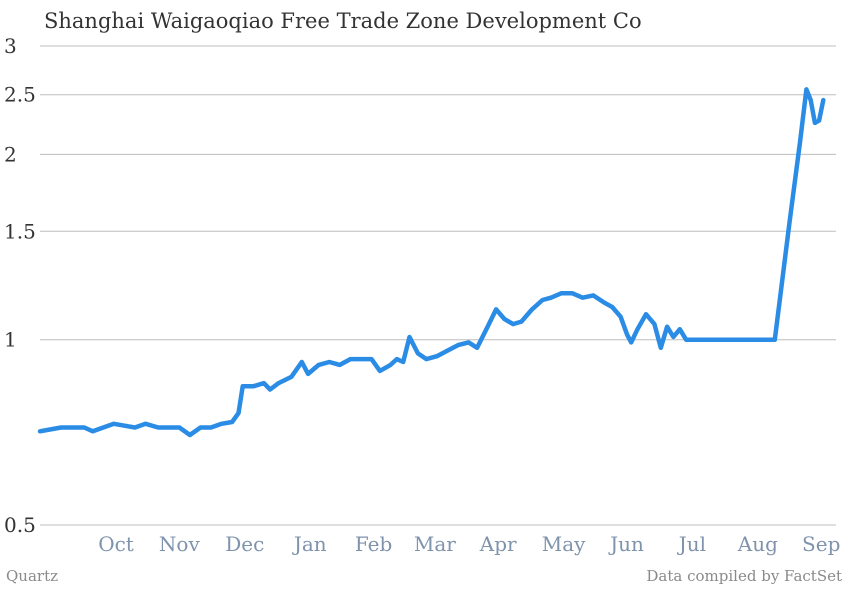 This screenshot has height=590, width=848. What do you see at coordinates (821, 544) in the screenshot?
I see `x-tick-label-sep: Sep` at bounding box center [821, 544].